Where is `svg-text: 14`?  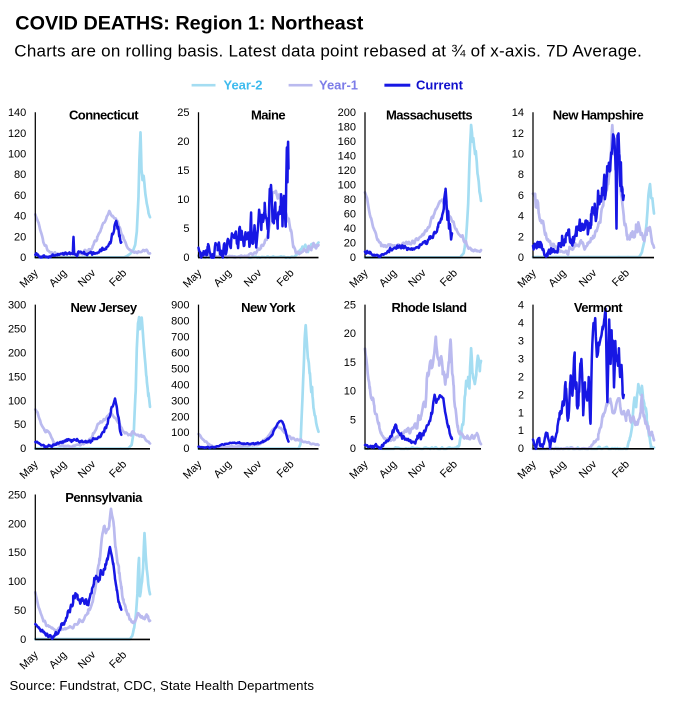
svg-text: 14 is located at coordinates (518, 113).